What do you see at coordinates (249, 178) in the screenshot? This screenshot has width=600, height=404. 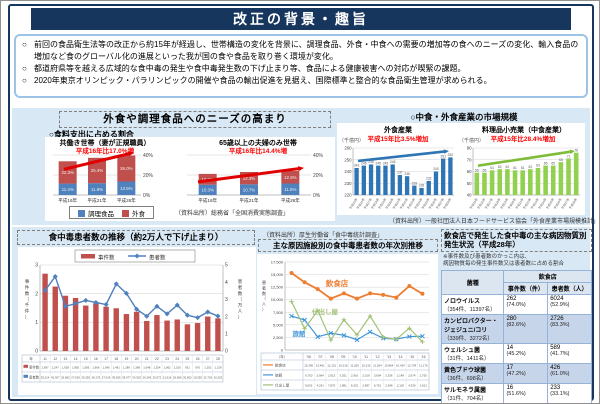 I see `svg-text: 12.3%` at bounding box center [249, 178].